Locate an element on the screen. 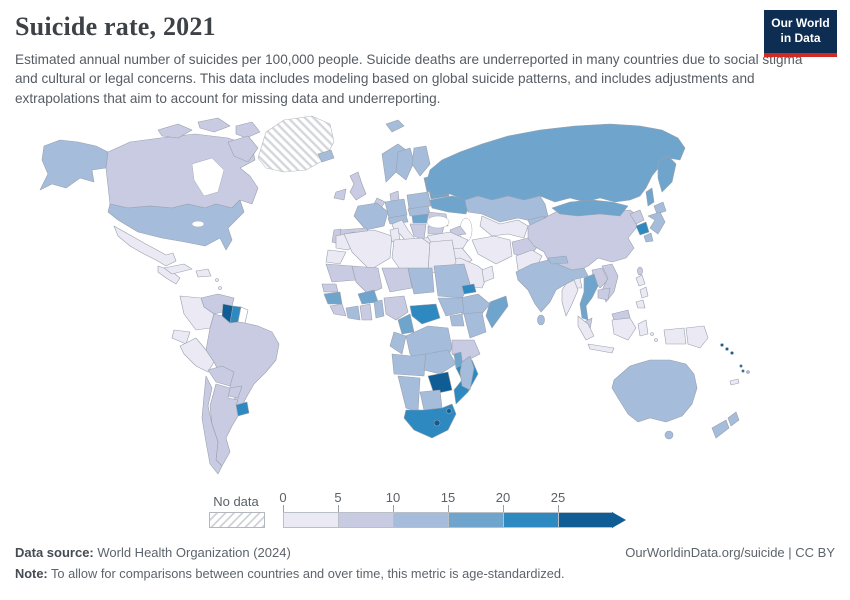 This screenshot has width=850, height=600. country-somalia is located at coordinates (497, 312).